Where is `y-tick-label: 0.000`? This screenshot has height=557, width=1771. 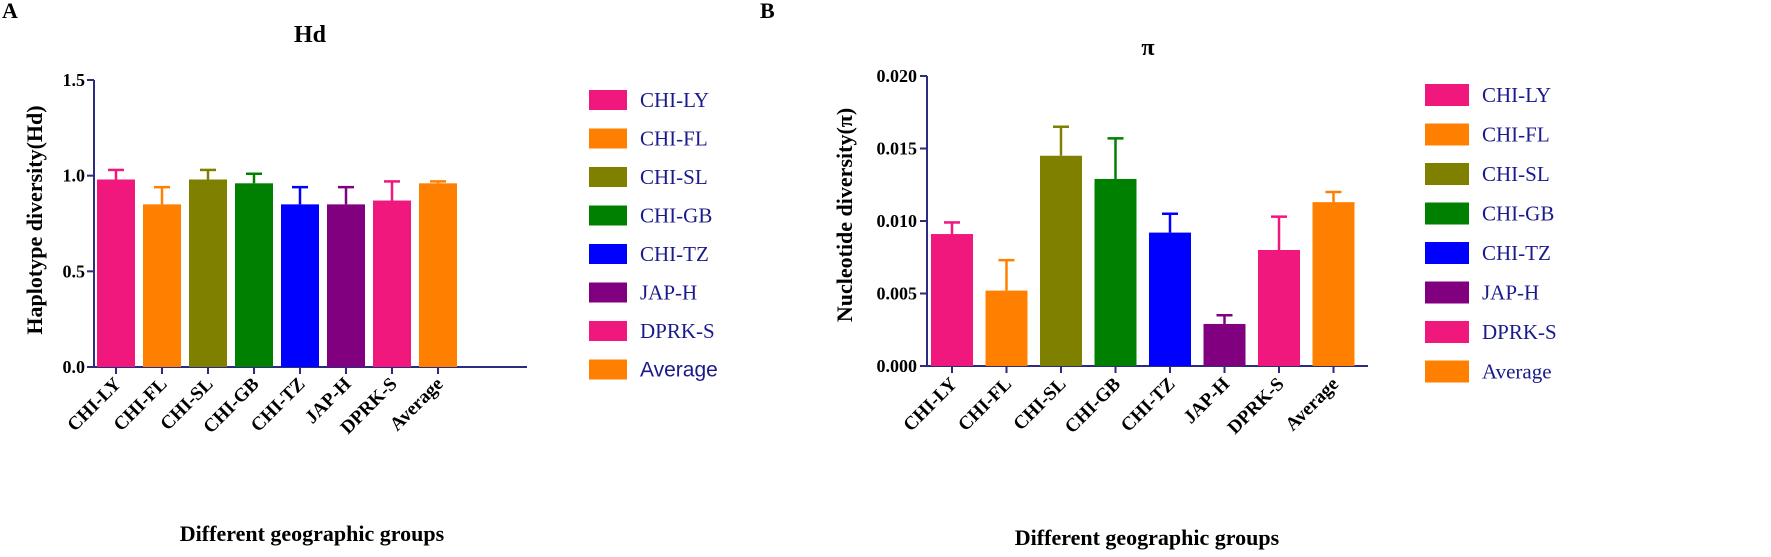
y-tick-label: 0.000 is located at coordinates (897, 366).